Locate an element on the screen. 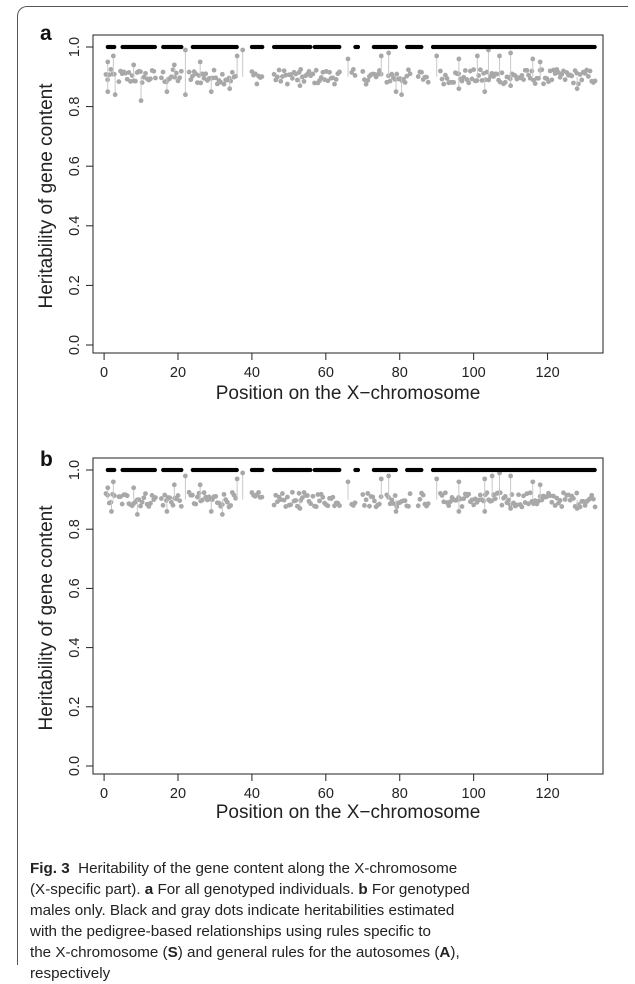  y-tick-label: 0.6 is located at coordinates (75, 588).